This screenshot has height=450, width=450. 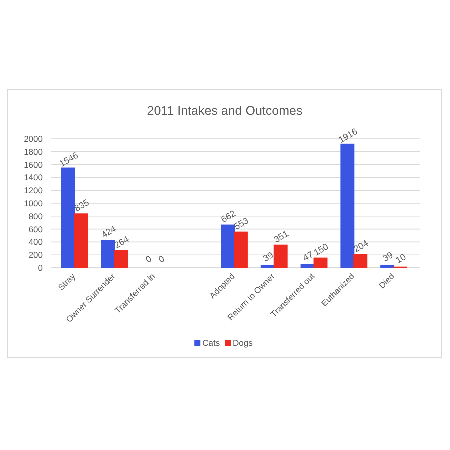 I want to click on data-label: 1916, so click(x=348, y=136).